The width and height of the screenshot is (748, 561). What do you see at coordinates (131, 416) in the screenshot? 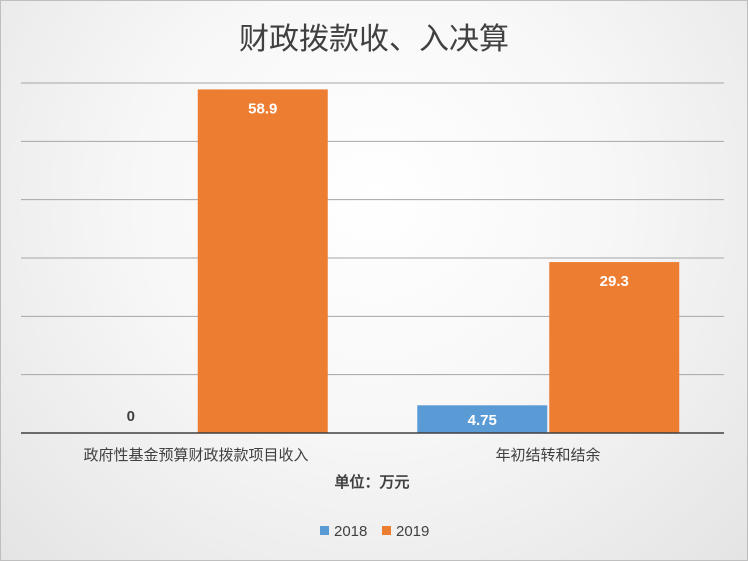
I see `data-label-2018-1: 0` at bounding box center [131, 416].